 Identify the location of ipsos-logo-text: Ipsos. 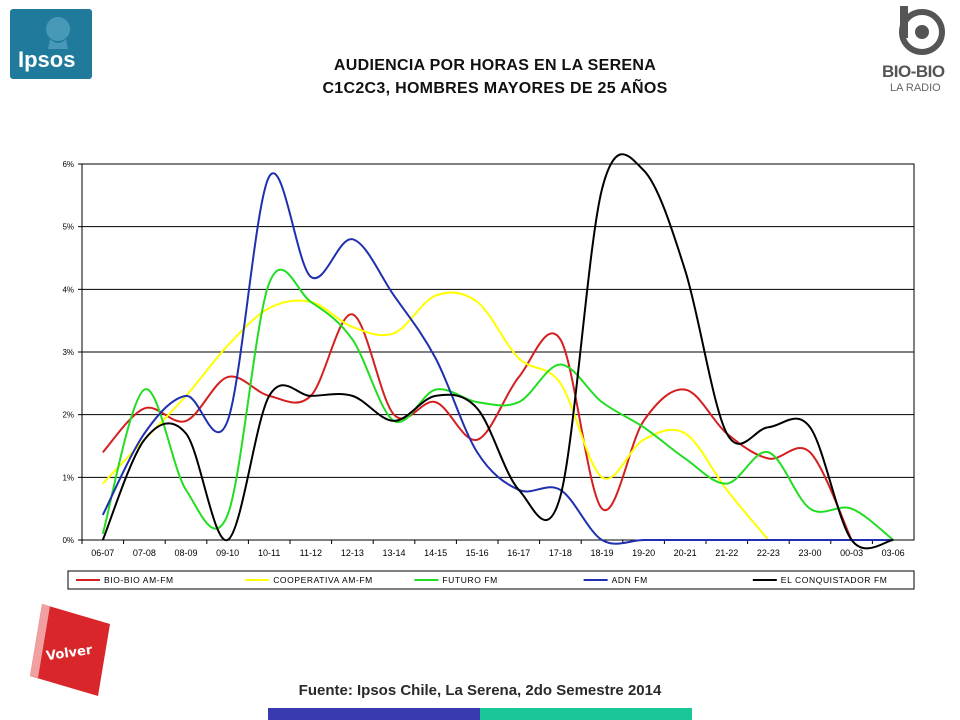
(47, 59).